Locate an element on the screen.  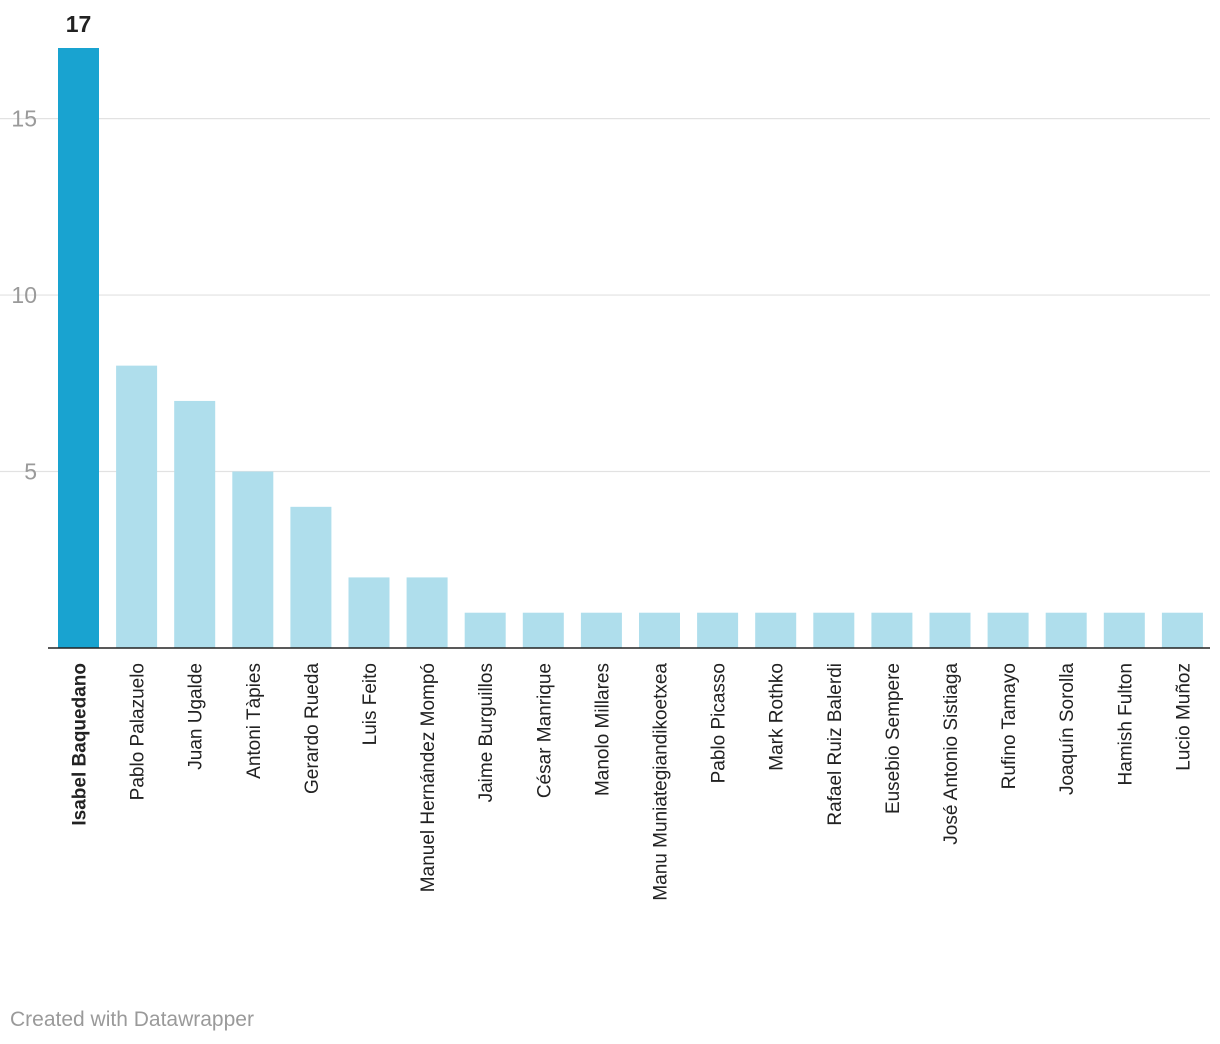
bar-c-sar-manrique is located at coordinates (543, 630).